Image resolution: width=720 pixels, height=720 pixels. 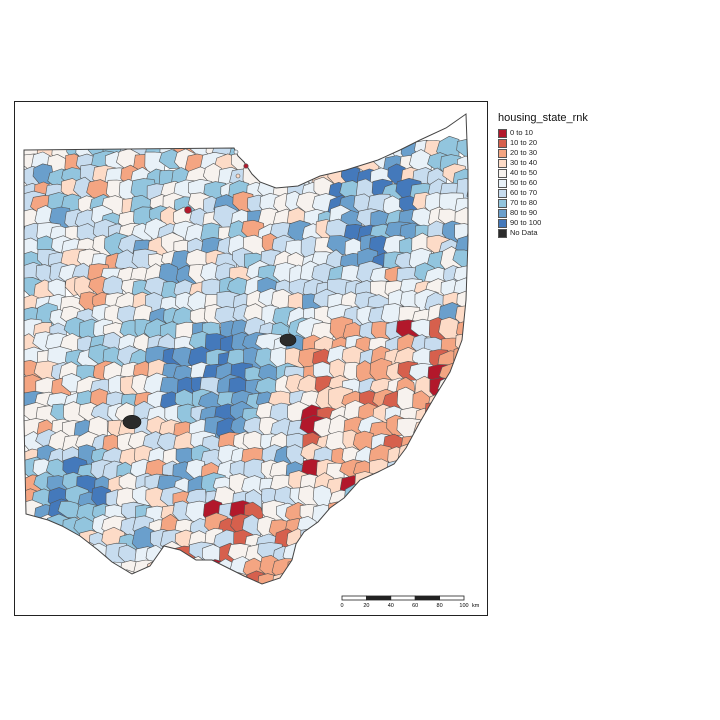 What do you see at coordinates (543, 173) in the screenshot?
I see `legend-item: 40 to 50` at bounding box center [543, 173].